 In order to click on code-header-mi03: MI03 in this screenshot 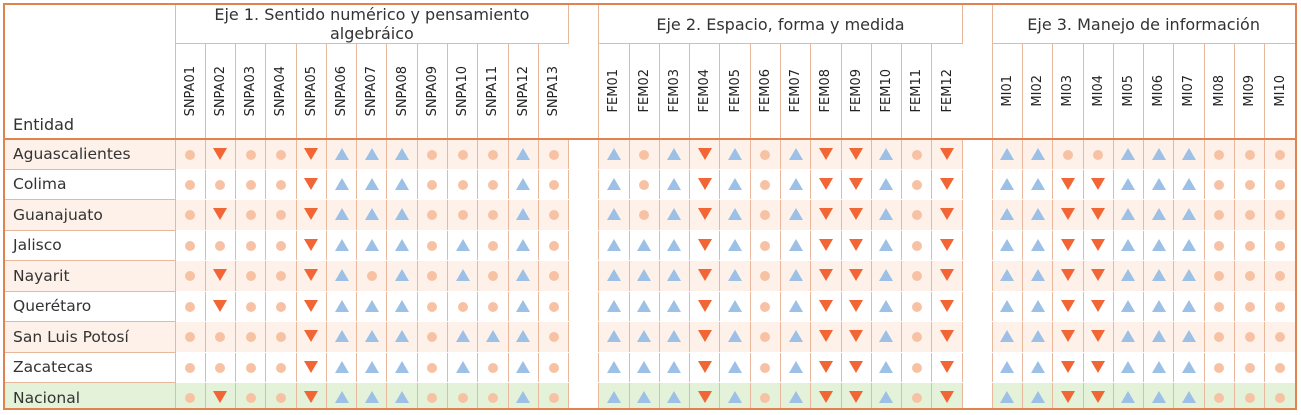, I will do `click(1067, 91)`.